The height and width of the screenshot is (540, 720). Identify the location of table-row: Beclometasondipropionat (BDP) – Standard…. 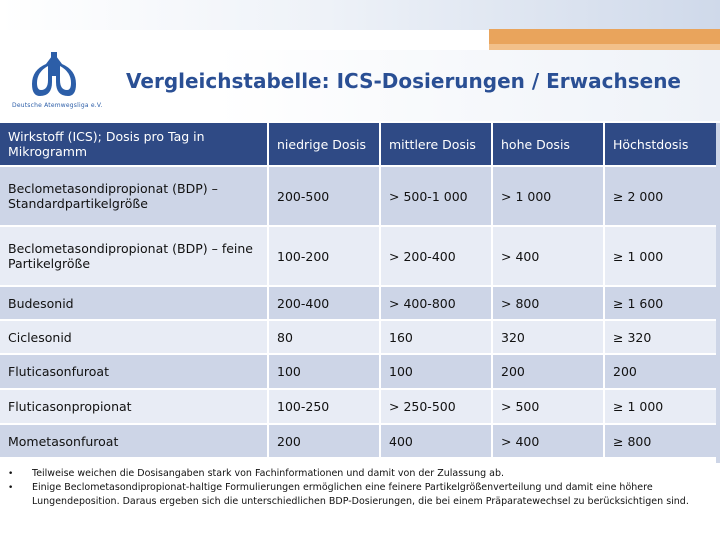
(358, 196).